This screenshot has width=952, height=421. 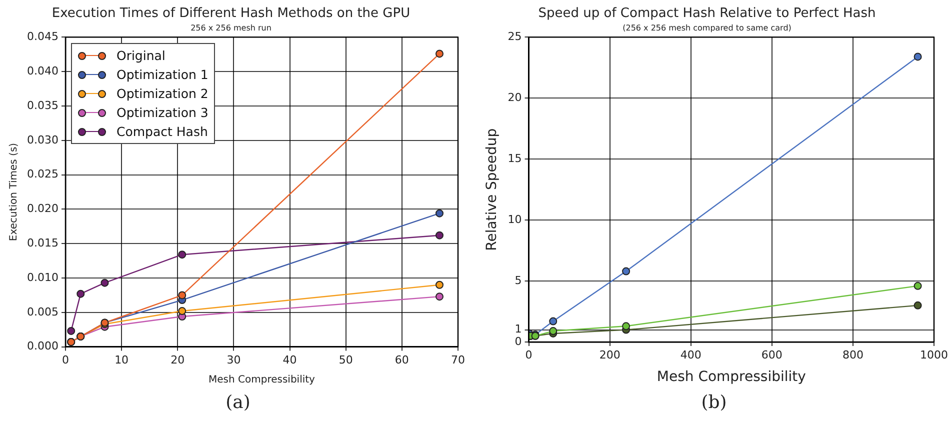 I want to click on y-tick-label: 1, so click(x=518, y=329).